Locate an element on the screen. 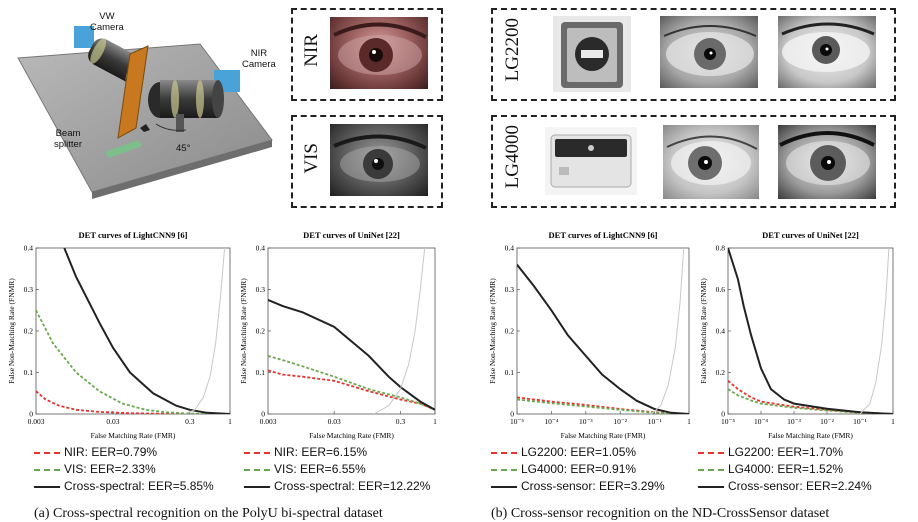 The width and height of the screenshot is (918, 522). legend-label: LG2200: EER=1.70% is located at coordinates (786, 452).